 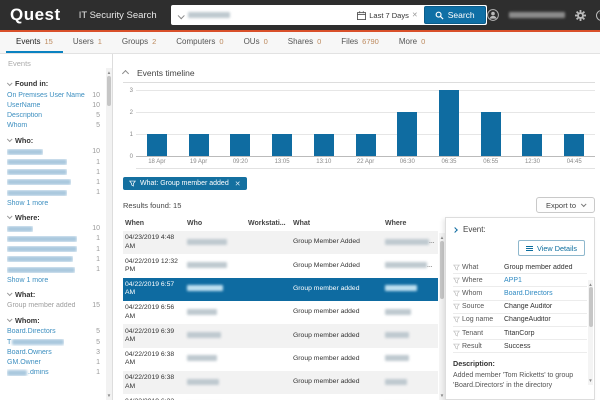 What do you see at coordinates (28, 372) in the screenshot?
I see `facet-value-link: .dmins` at bounding box center [28, 372].